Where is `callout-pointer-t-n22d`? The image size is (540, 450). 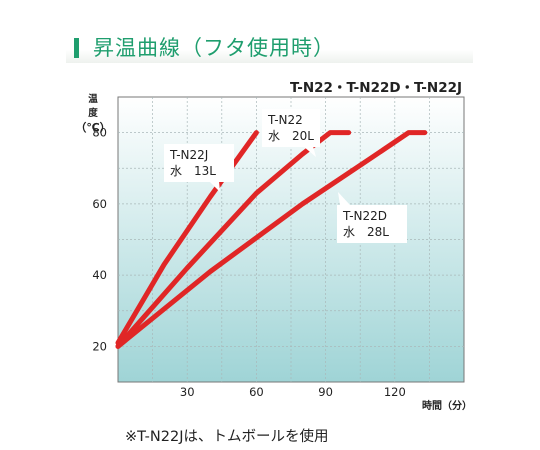 callout-pointer-t-n22d is located at coordinates (344, 198).